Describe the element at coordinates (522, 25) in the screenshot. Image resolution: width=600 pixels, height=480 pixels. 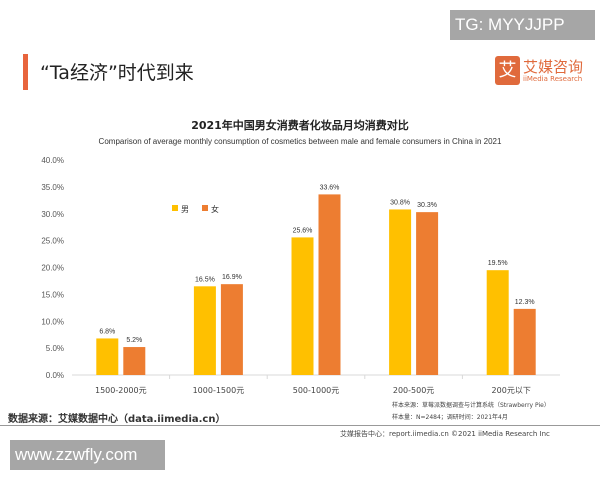
I see `watermark-top: TG: MYYJJPP` at that location.